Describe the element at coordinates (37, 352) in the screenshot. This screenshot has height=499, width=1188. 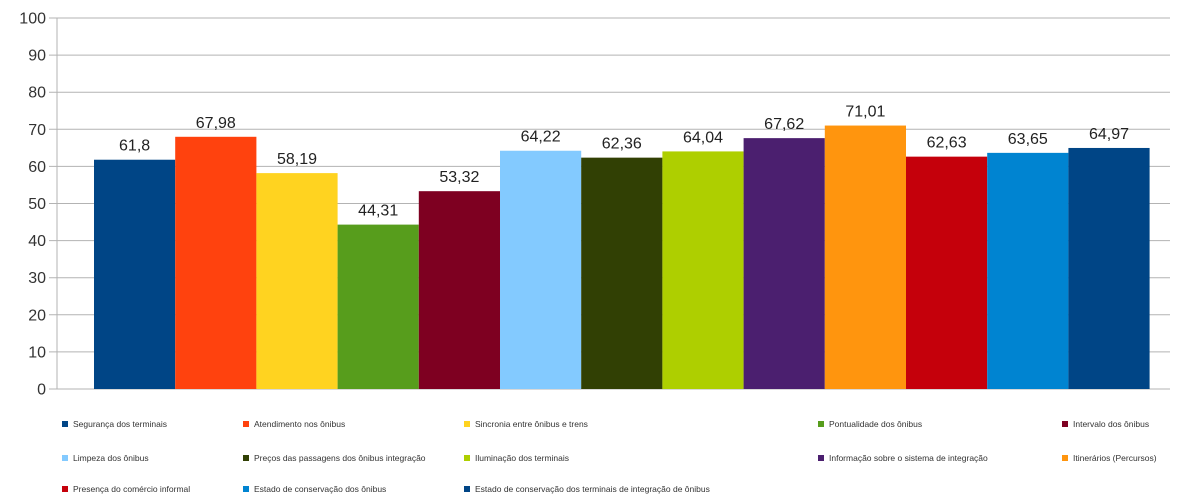
I see `y-tick-label: 10` at that location.